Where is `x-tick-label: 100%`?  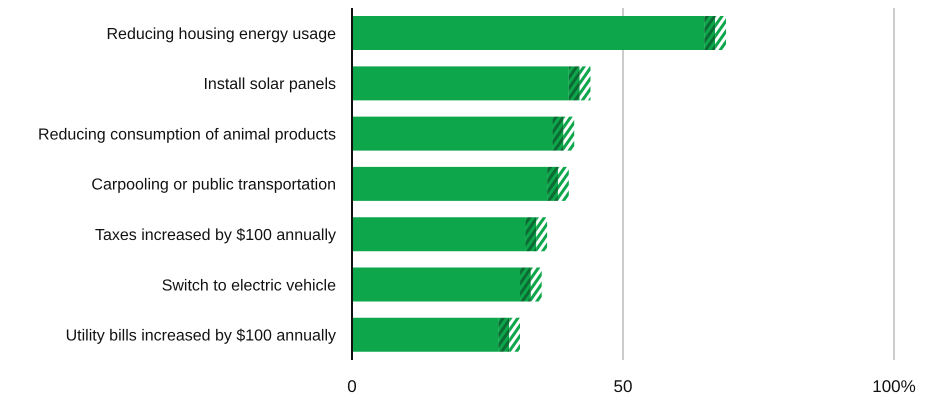 x-tick-label: 100% is located at coordinates (894, 386).